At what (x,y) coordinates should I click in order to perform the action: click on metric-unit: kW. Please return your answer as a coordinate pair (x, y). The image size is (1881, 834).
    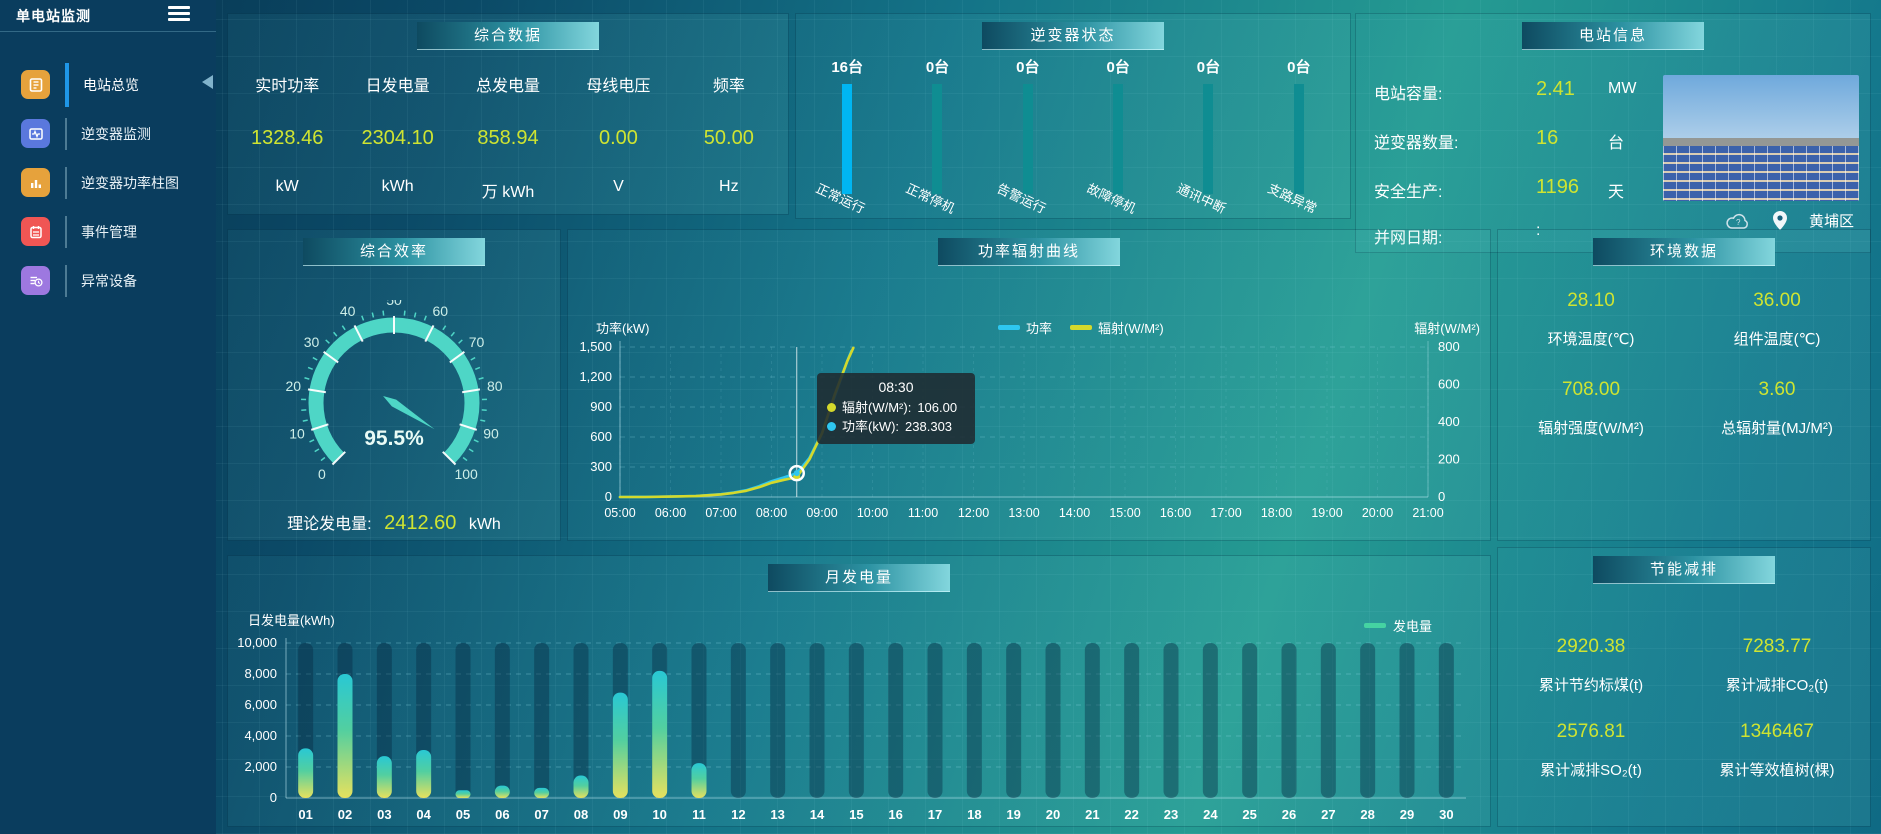
    Looking at the image, I should click on (287, 186).